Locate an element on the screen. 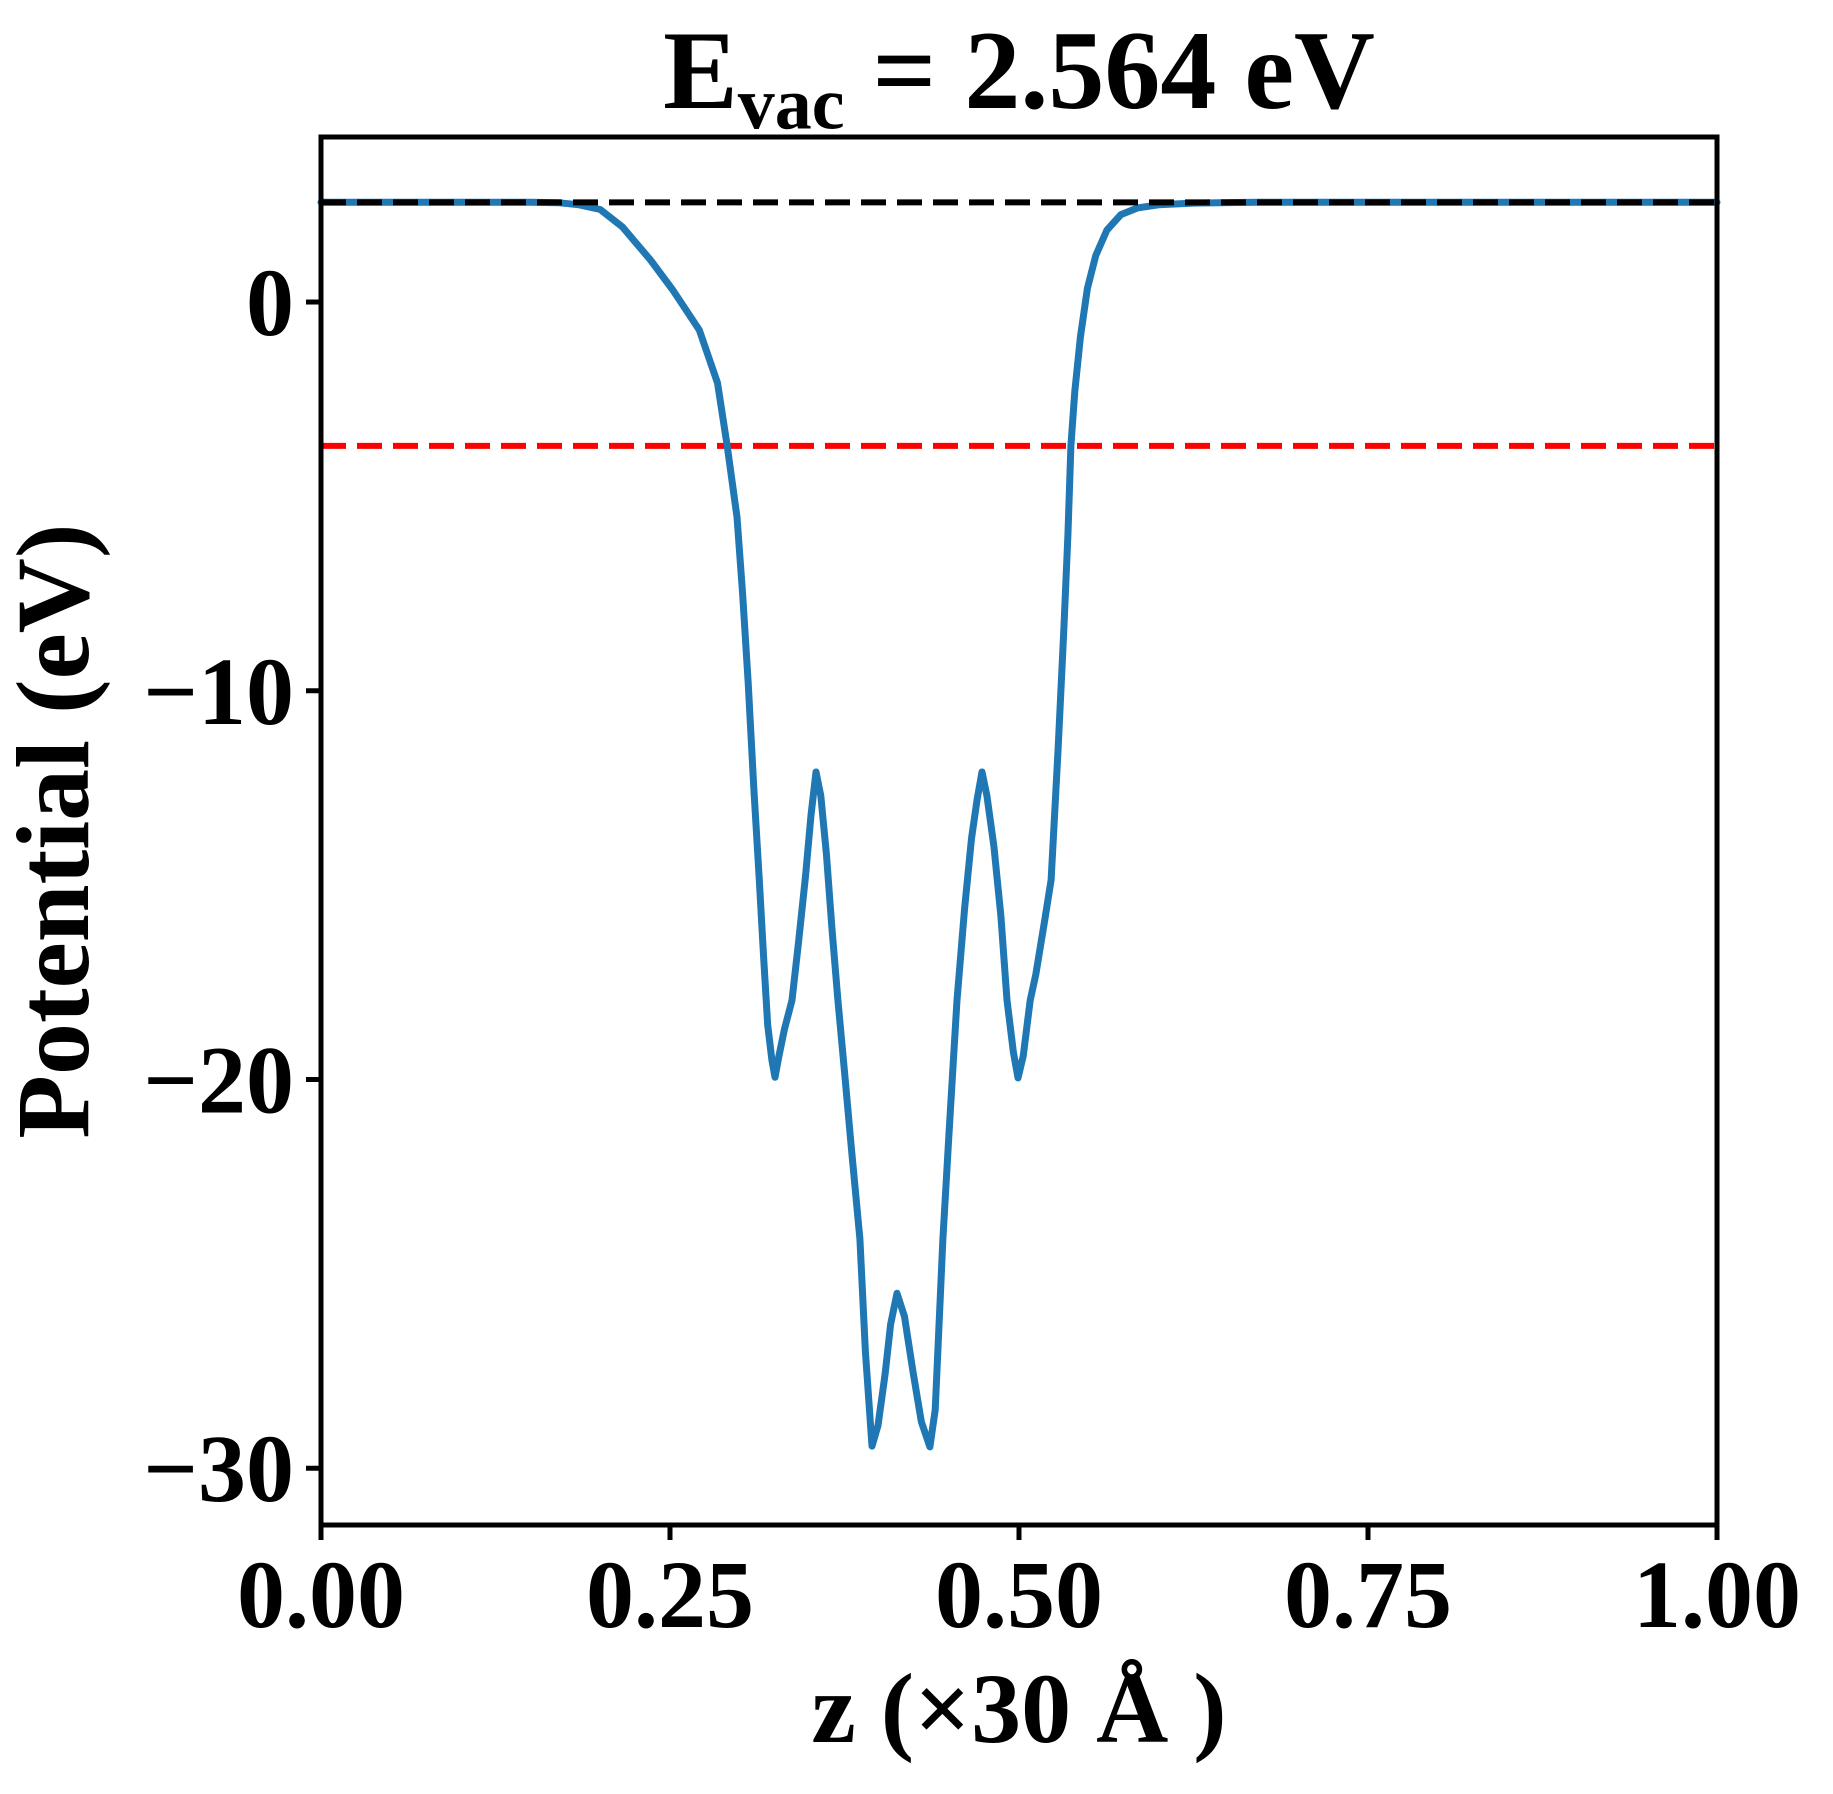 The height and width of the screenshot is (1794, 1833). x-tick-label: 0.75 is located at coordinates (1368, 1594).